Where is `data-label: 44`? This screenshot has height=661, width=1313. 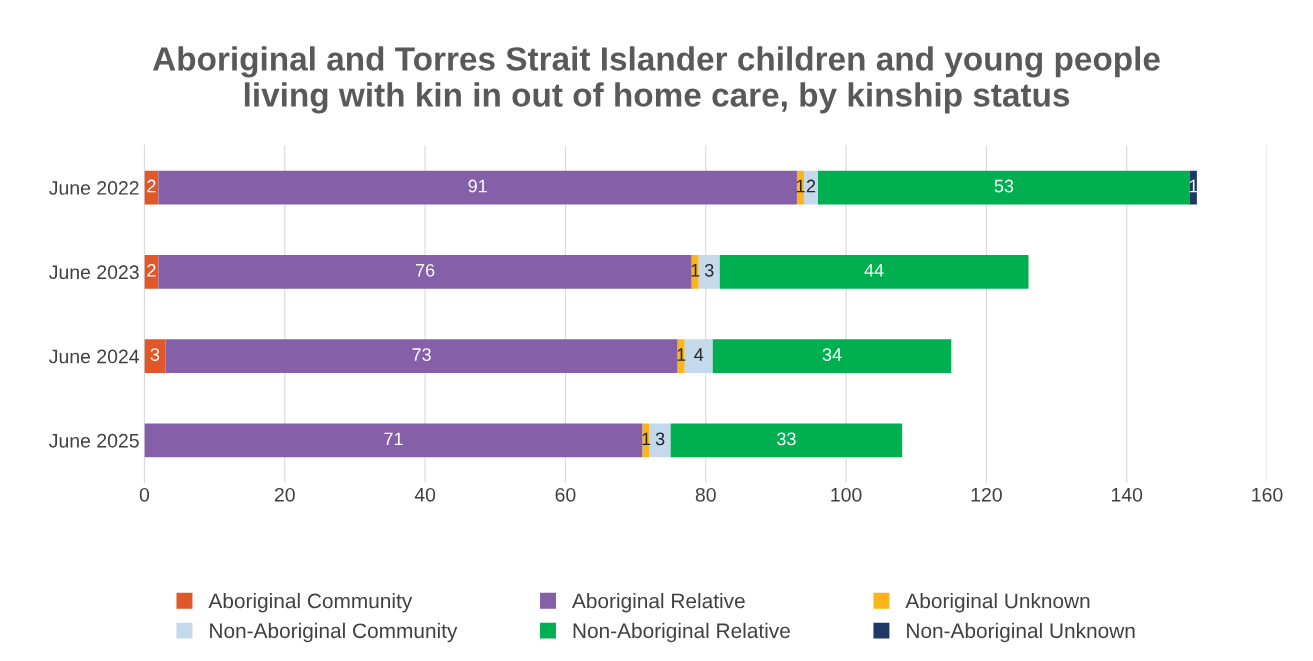 data-label: 44 is located at coordinates (874, 270).